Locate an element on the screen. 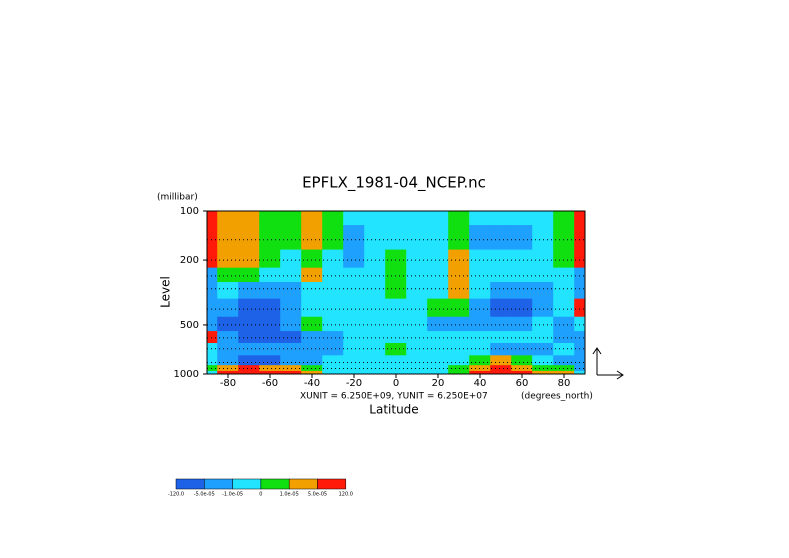 Image resolution: width=789 pixels, height=558 pixels. y-tick-label: 200 is located at coordinates (189, 260).